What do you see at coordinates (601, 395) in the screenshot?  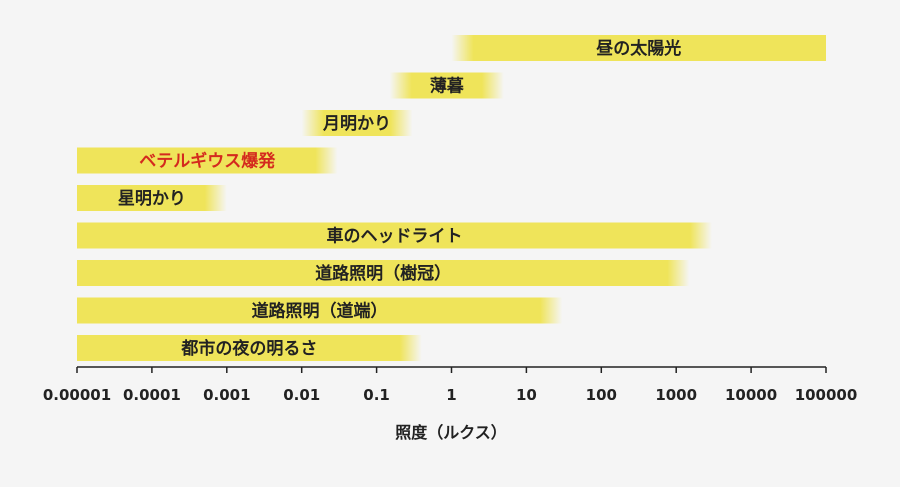 I see `x-tick-label-7: 100` at bounding box center [601, 395].